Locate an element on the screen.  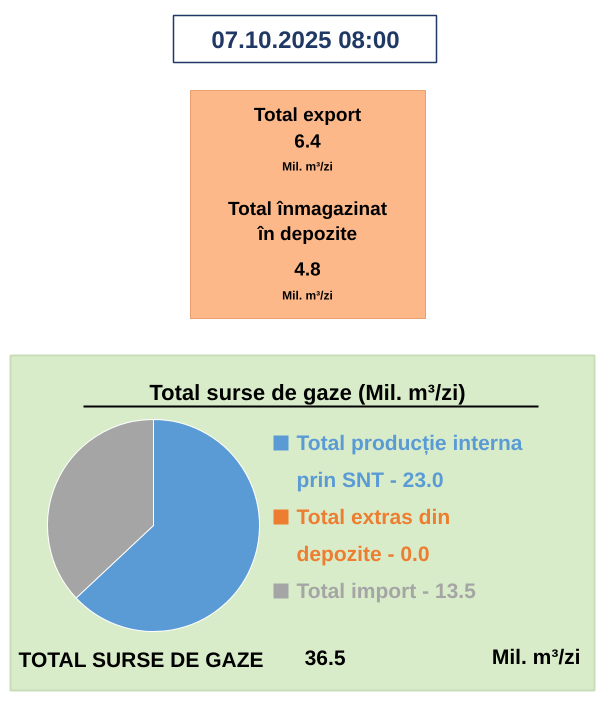
legend-label: Total extras din depozite - 0.0 is located at coordinates (373, 536).